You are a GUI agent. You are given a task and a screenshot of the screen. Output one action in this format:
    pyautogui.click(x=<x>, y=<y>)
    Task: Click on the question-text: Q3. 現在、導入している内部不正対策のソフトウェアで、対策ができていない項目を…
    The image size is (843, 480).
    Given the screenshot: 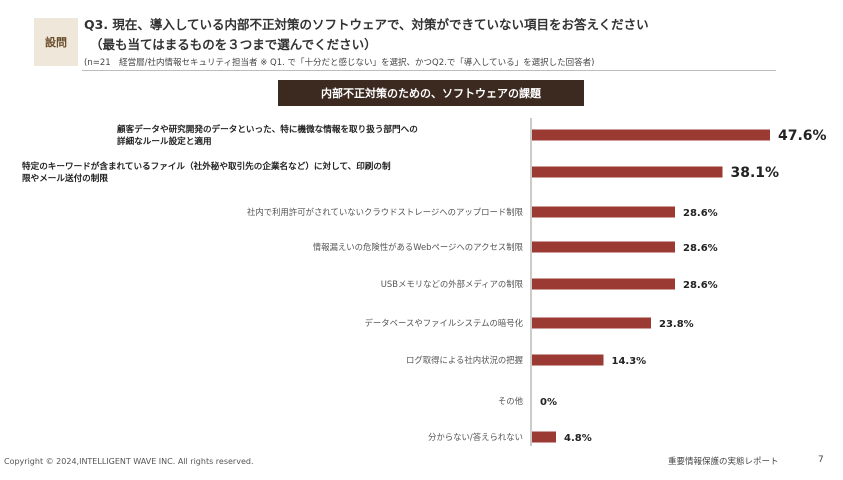 What is the action you would take?
    pyautogui.click(x=366, y=24)
    